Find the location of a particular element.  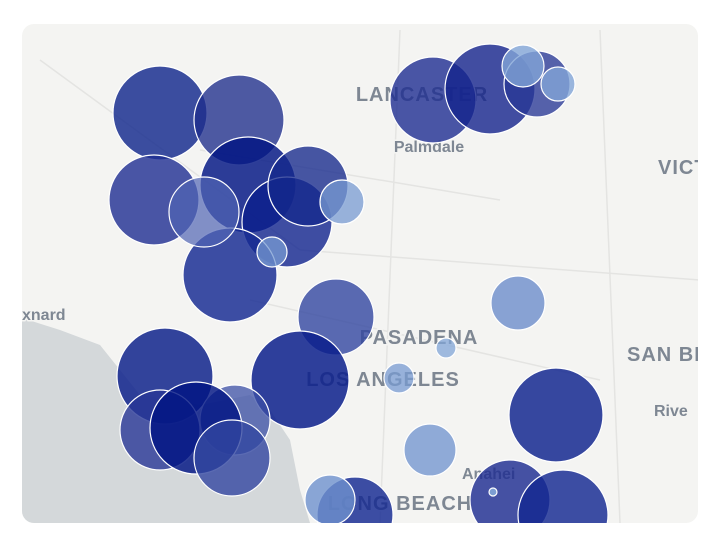

place-label: xnard is located at coordinates (44, 315).